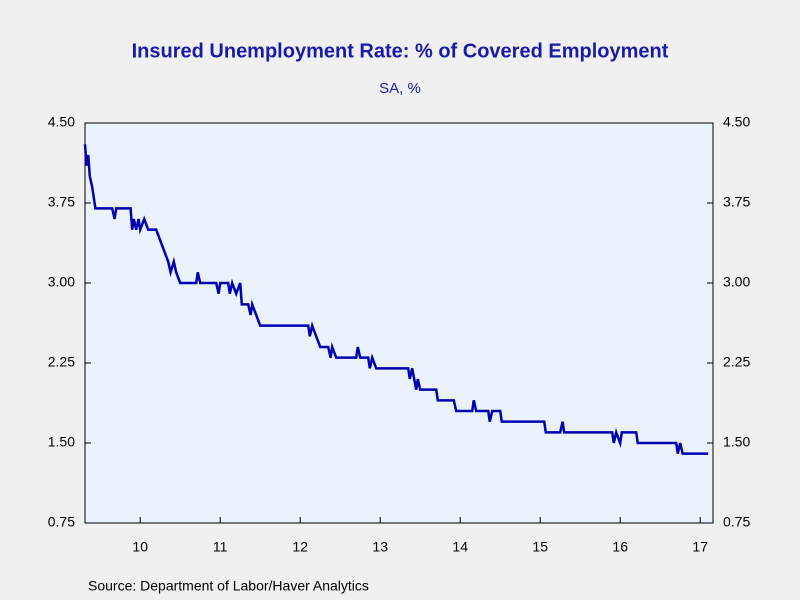 This screenshot has height=600, width=800. What do you see at coordinates (300, 547) in the screenshot?
I see `x-tick-label: 12` at bounding box center [300, 547].